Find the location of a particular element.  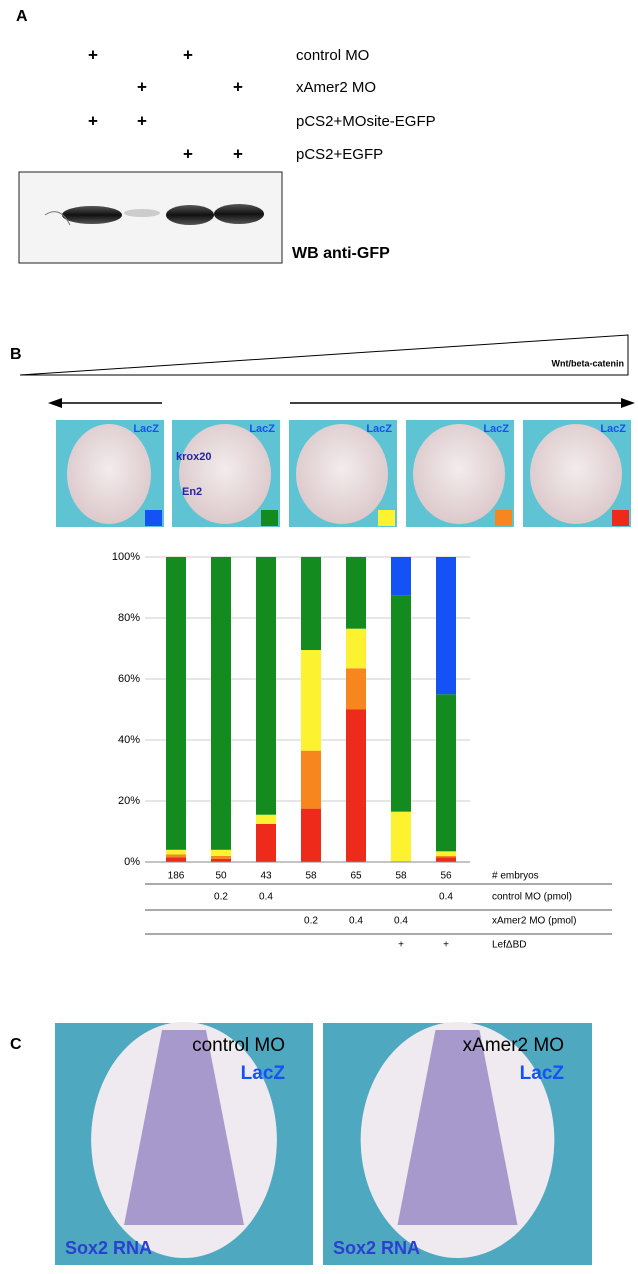

row-label: control MO is located at coordinates (332, 55).